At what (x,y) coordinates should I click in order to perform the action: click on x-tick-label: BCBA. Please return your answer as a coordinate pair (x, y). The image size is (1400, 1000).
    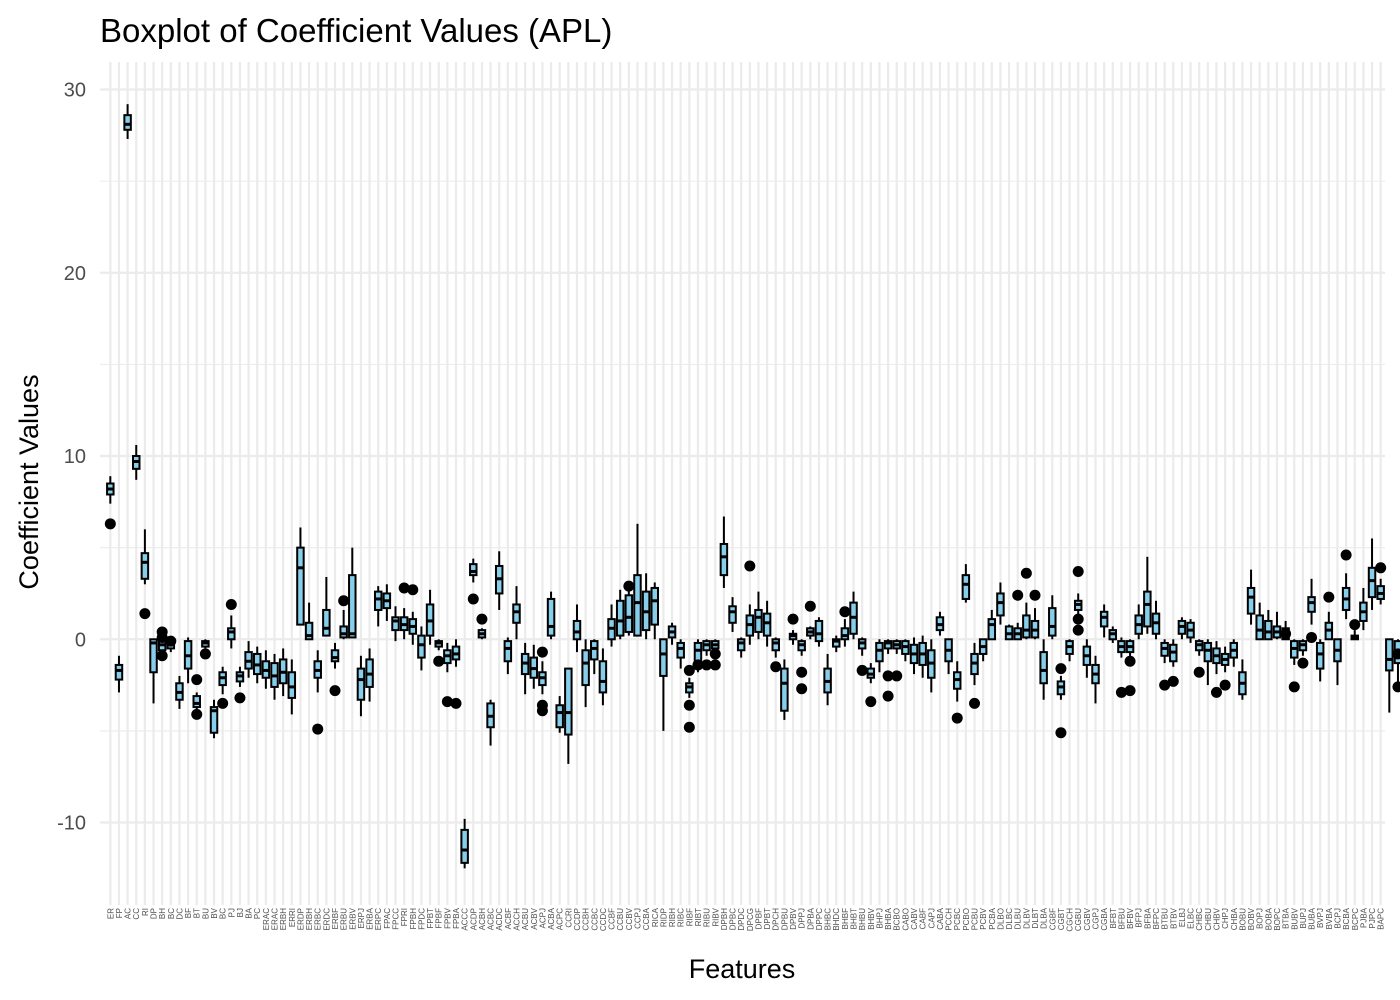
    Looking at the image, I should click on (1346, 918).